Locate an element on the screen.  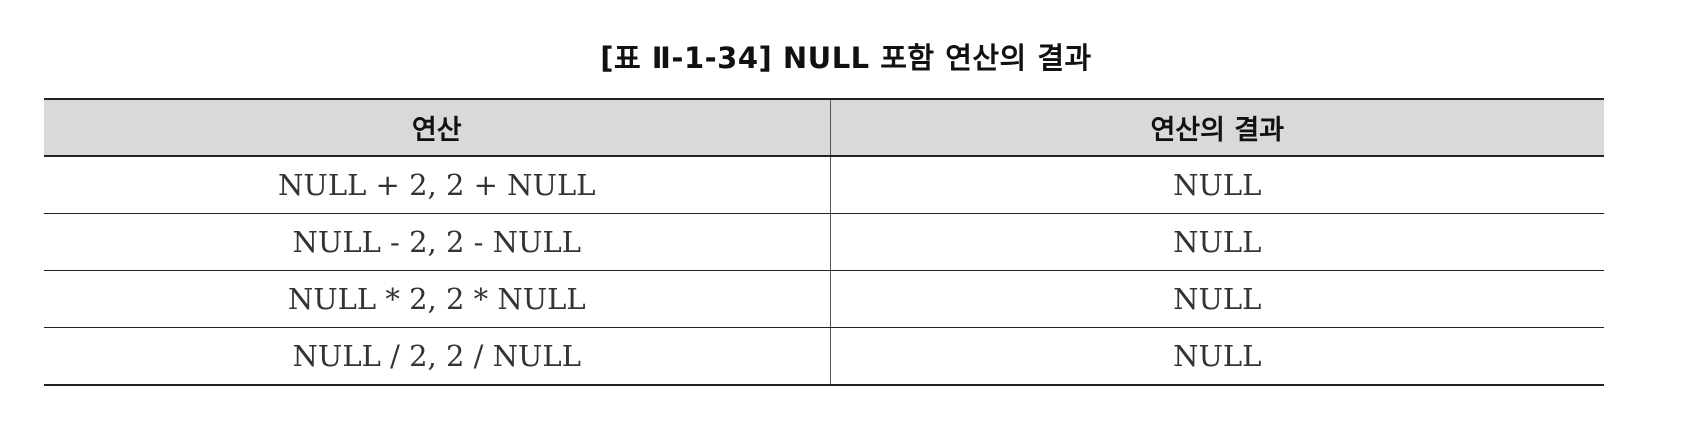
table-row: NULL - 2, 2 - NULL NULL is located at coordinates (824, 242).